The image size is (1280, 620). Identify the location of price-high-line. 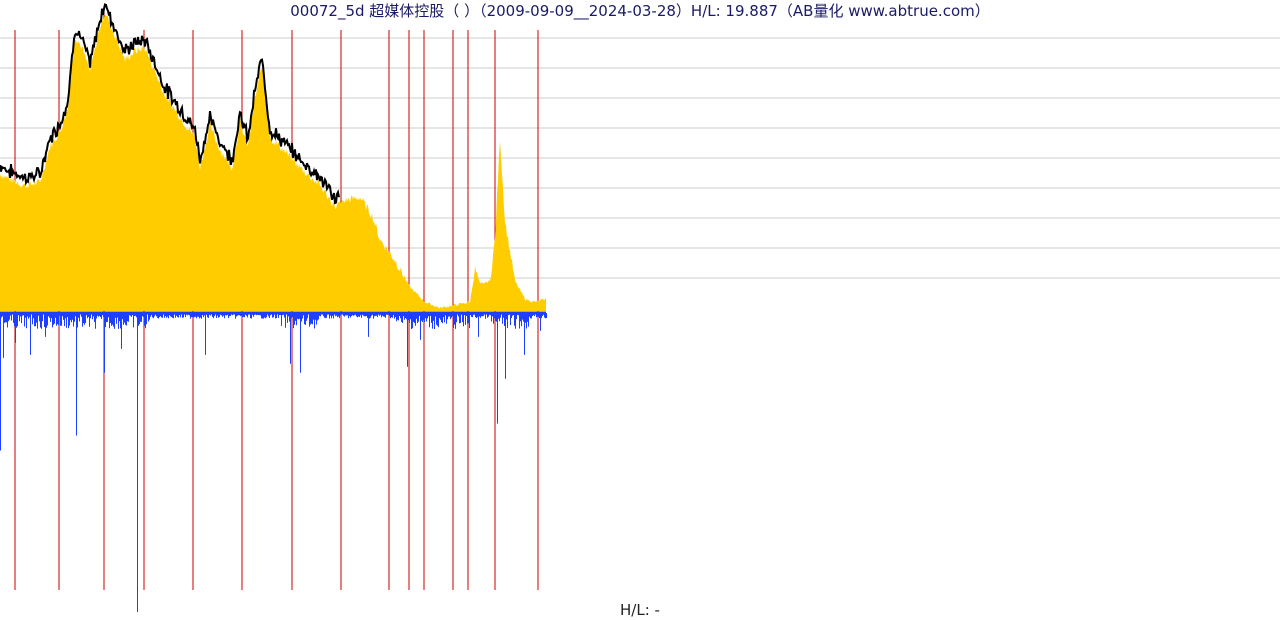
(170, 104).